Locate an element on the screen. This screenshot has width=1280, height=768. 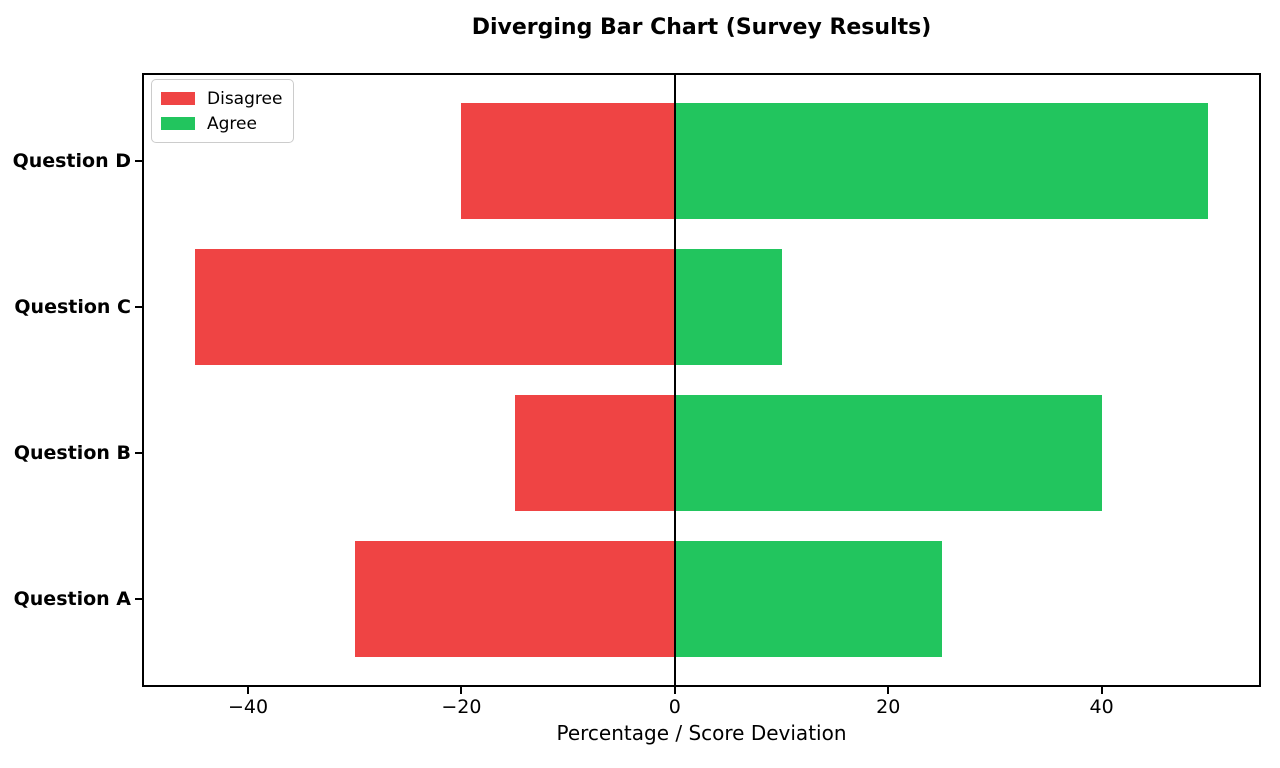
bar-disagree-question-c is located at coordinates (434, 307).